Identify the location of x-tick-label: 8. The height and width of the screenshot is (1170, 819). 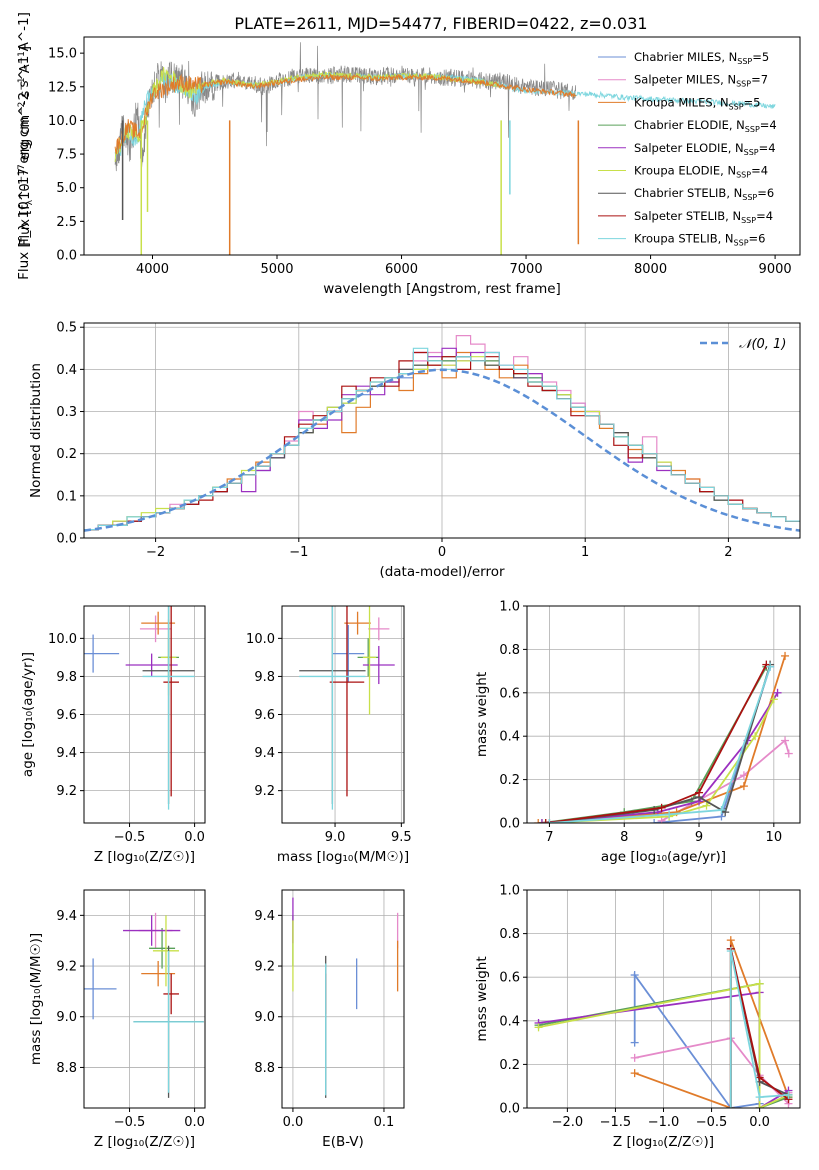
(624, 837).